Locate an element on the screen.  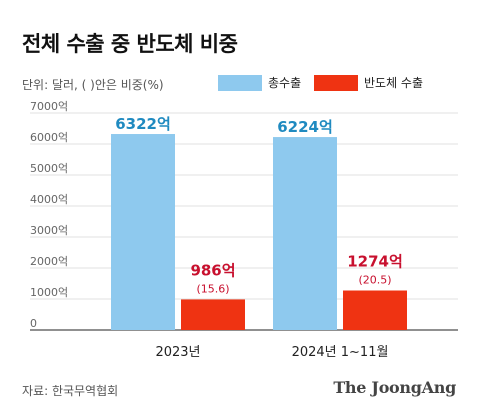
data-label-total-exports: 6224억 is located at coordinates (305, 127).